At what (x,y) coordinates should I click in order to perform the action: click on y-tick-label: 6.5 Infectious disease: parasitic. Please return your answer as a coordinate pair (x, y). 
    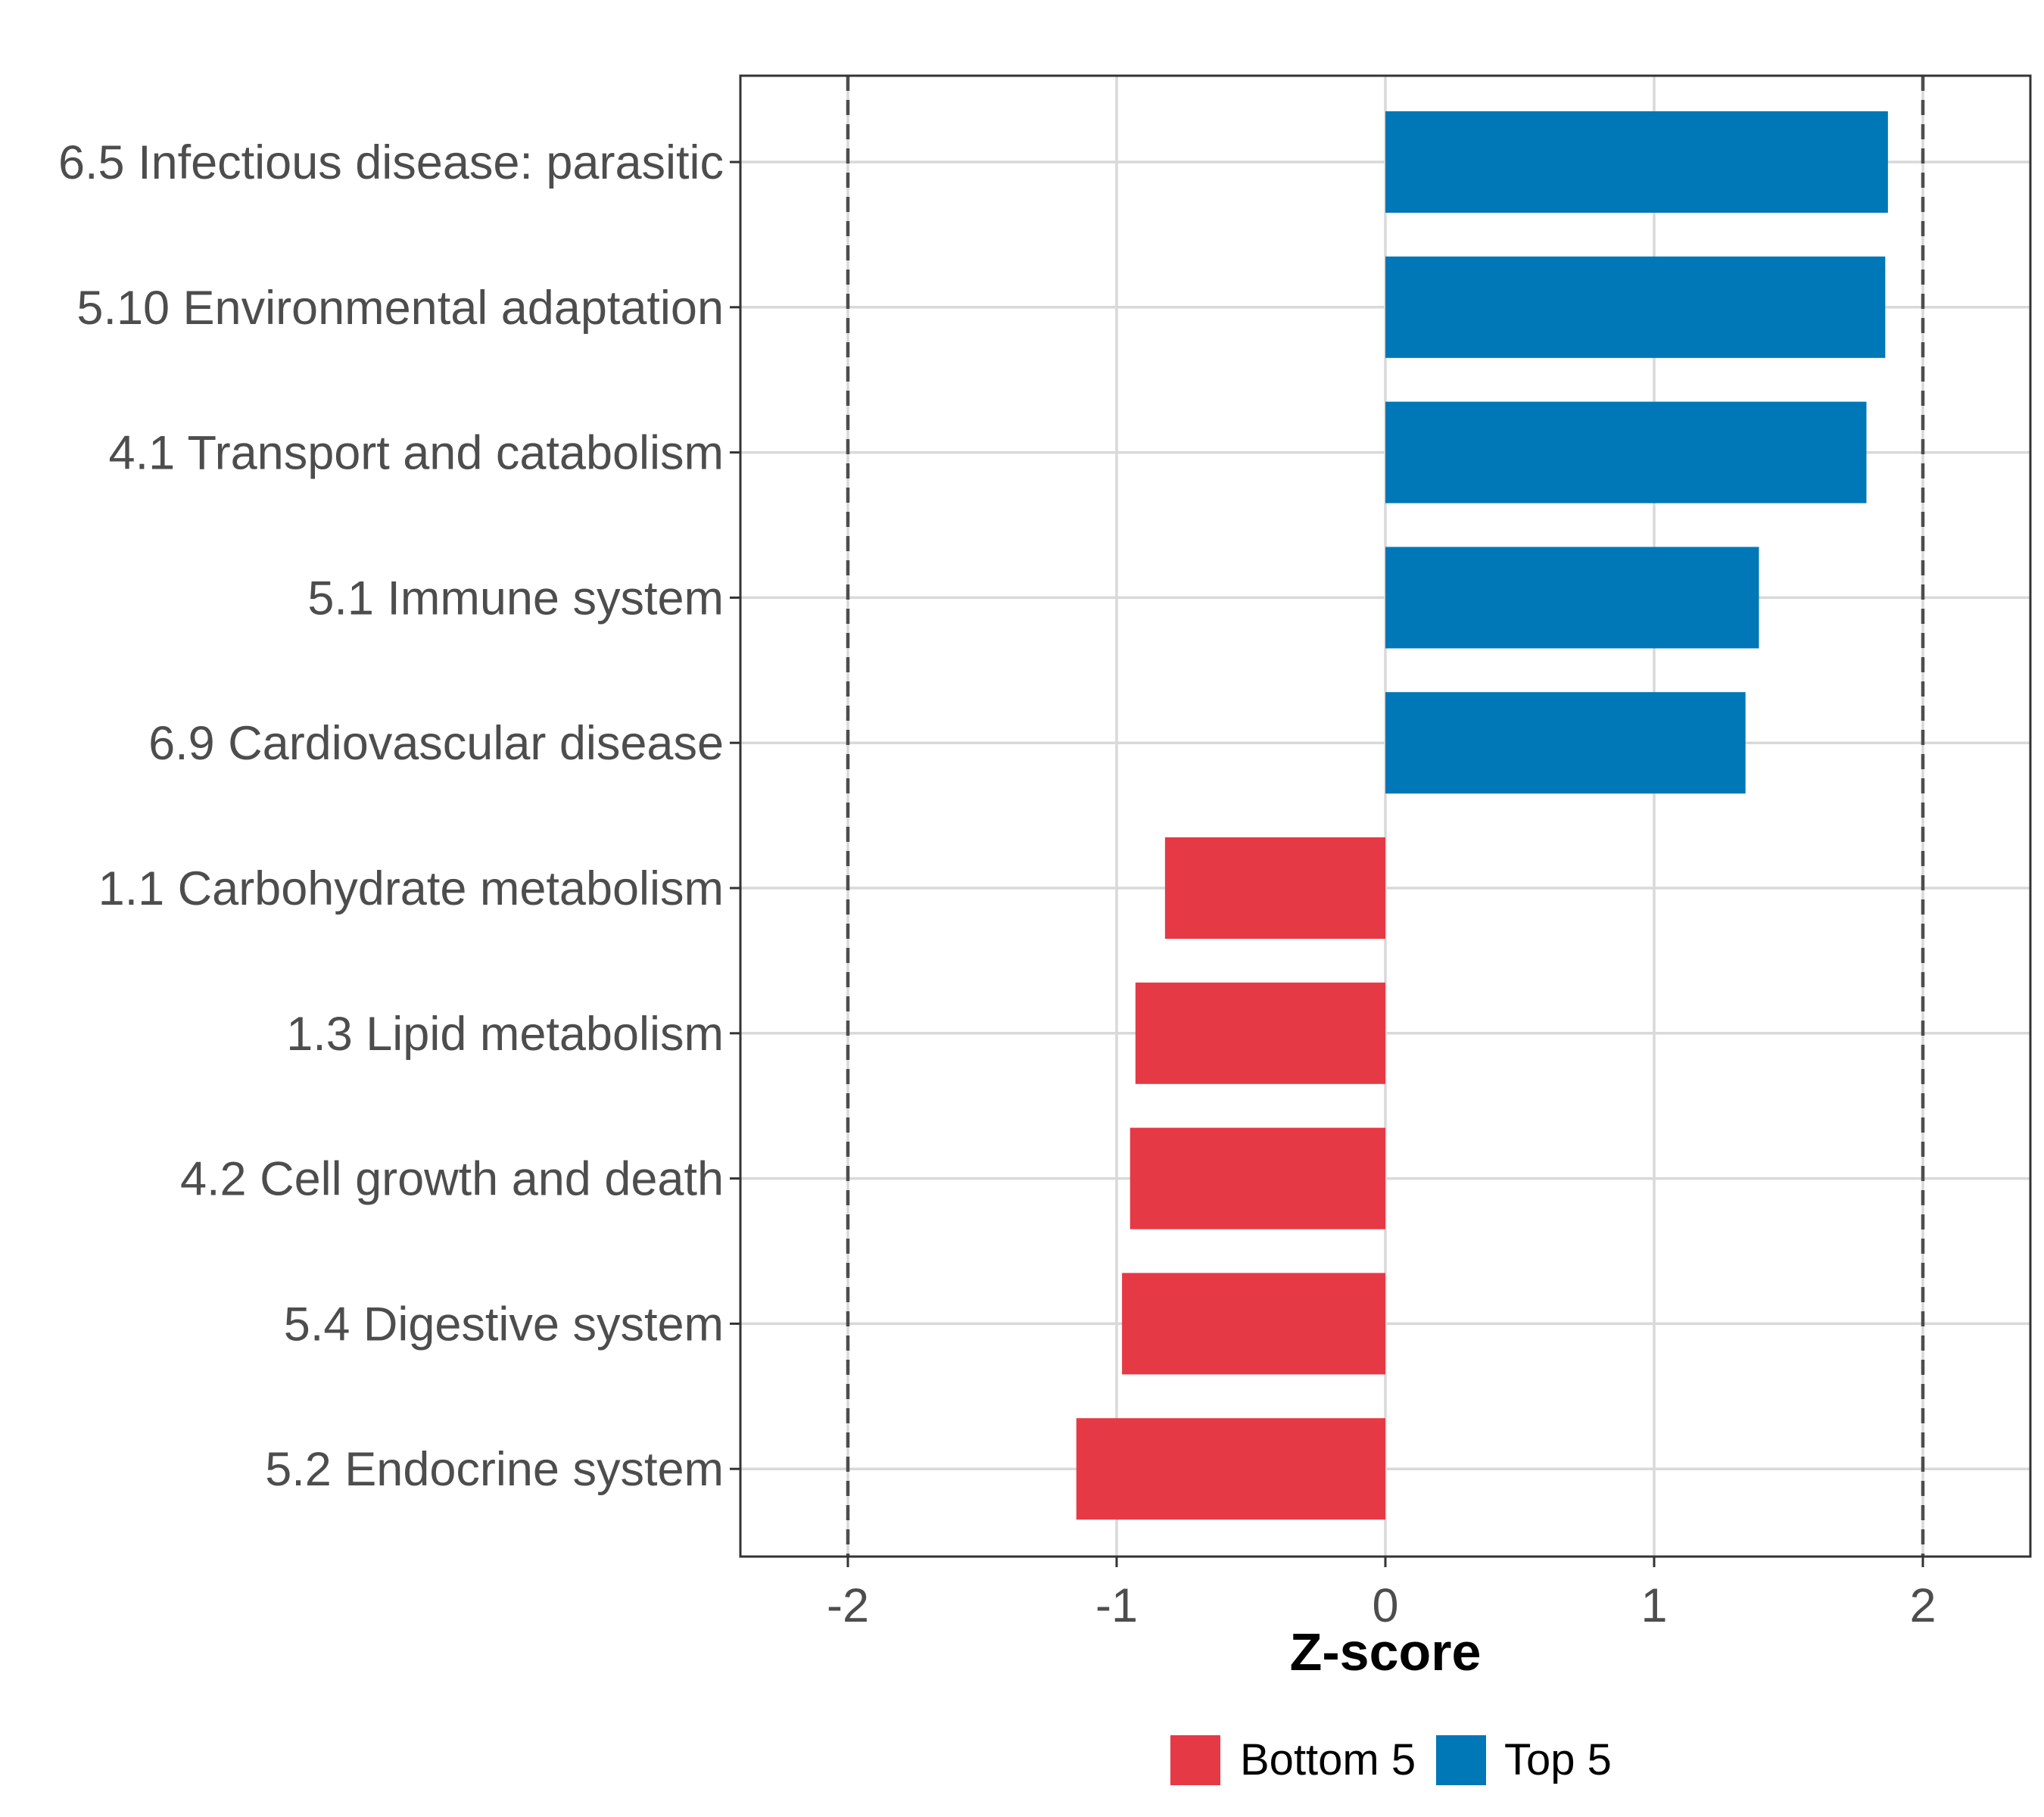
    Looking at the image, I should click on (391, 162).